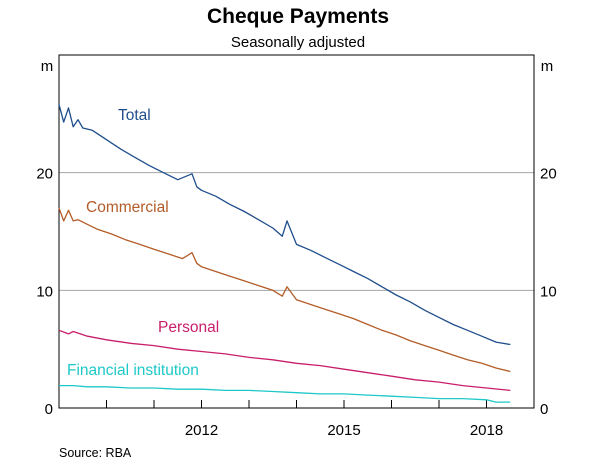 Image resolution: width=597 pixels, height=465 pixels. I want to click on x-tick-label: 2012, so click(201, 430).